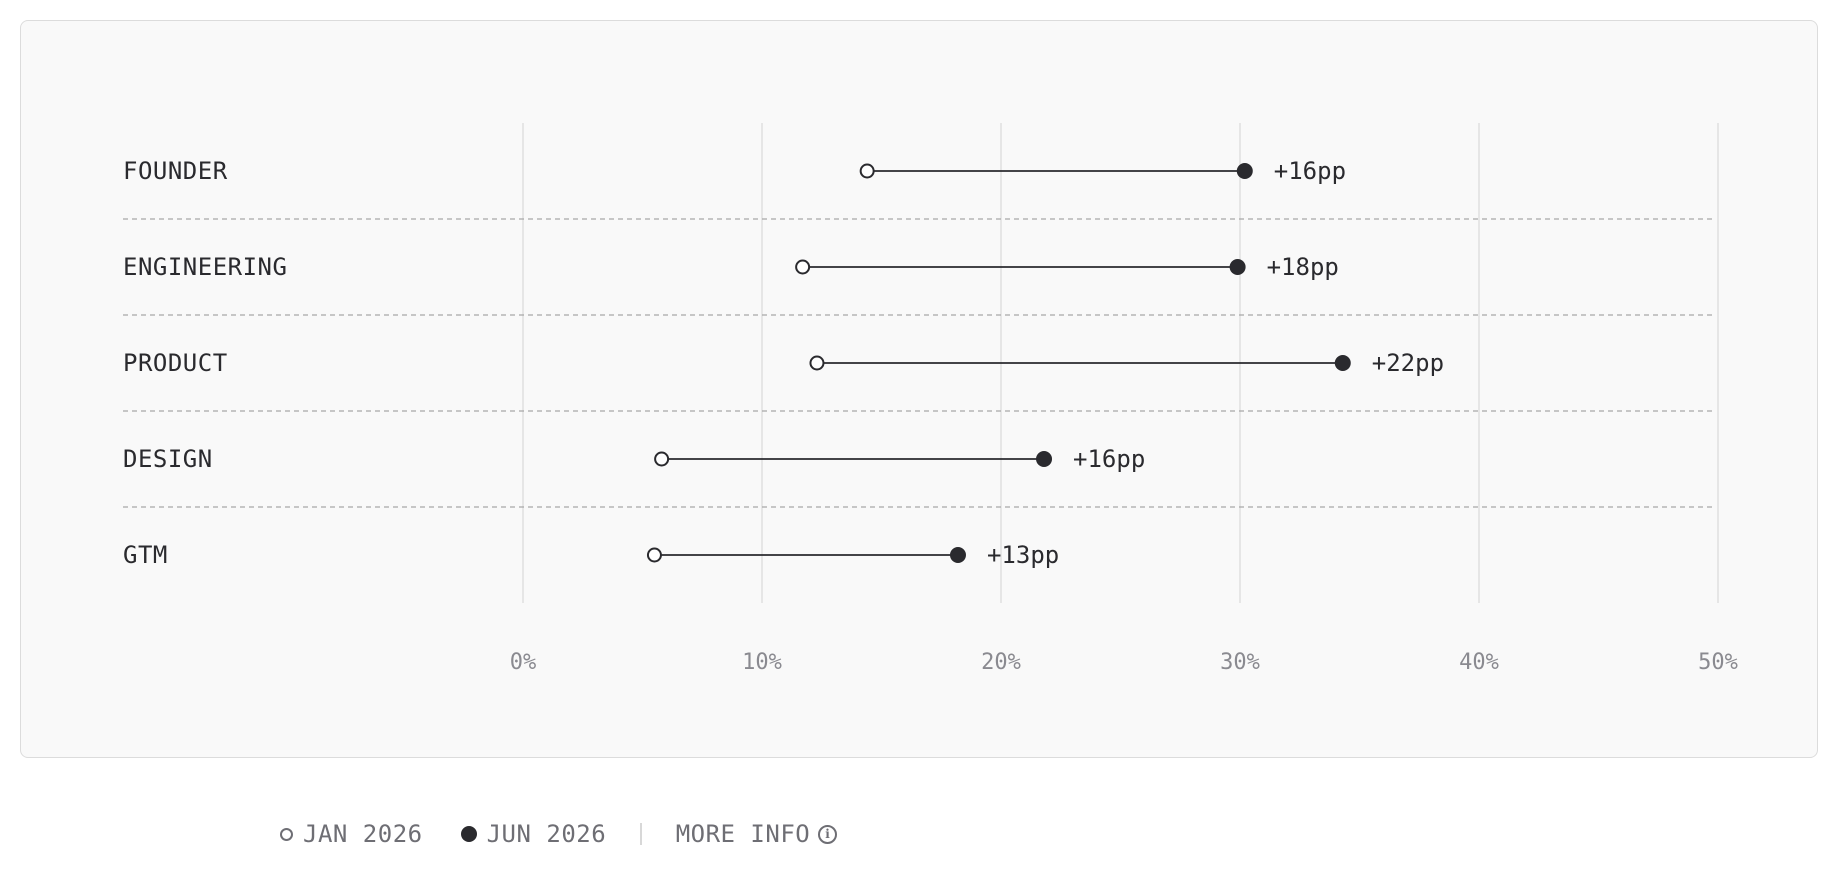 The image size is (1840, 871). I want to click on x-tick-label: 0%, so click(523, 662).